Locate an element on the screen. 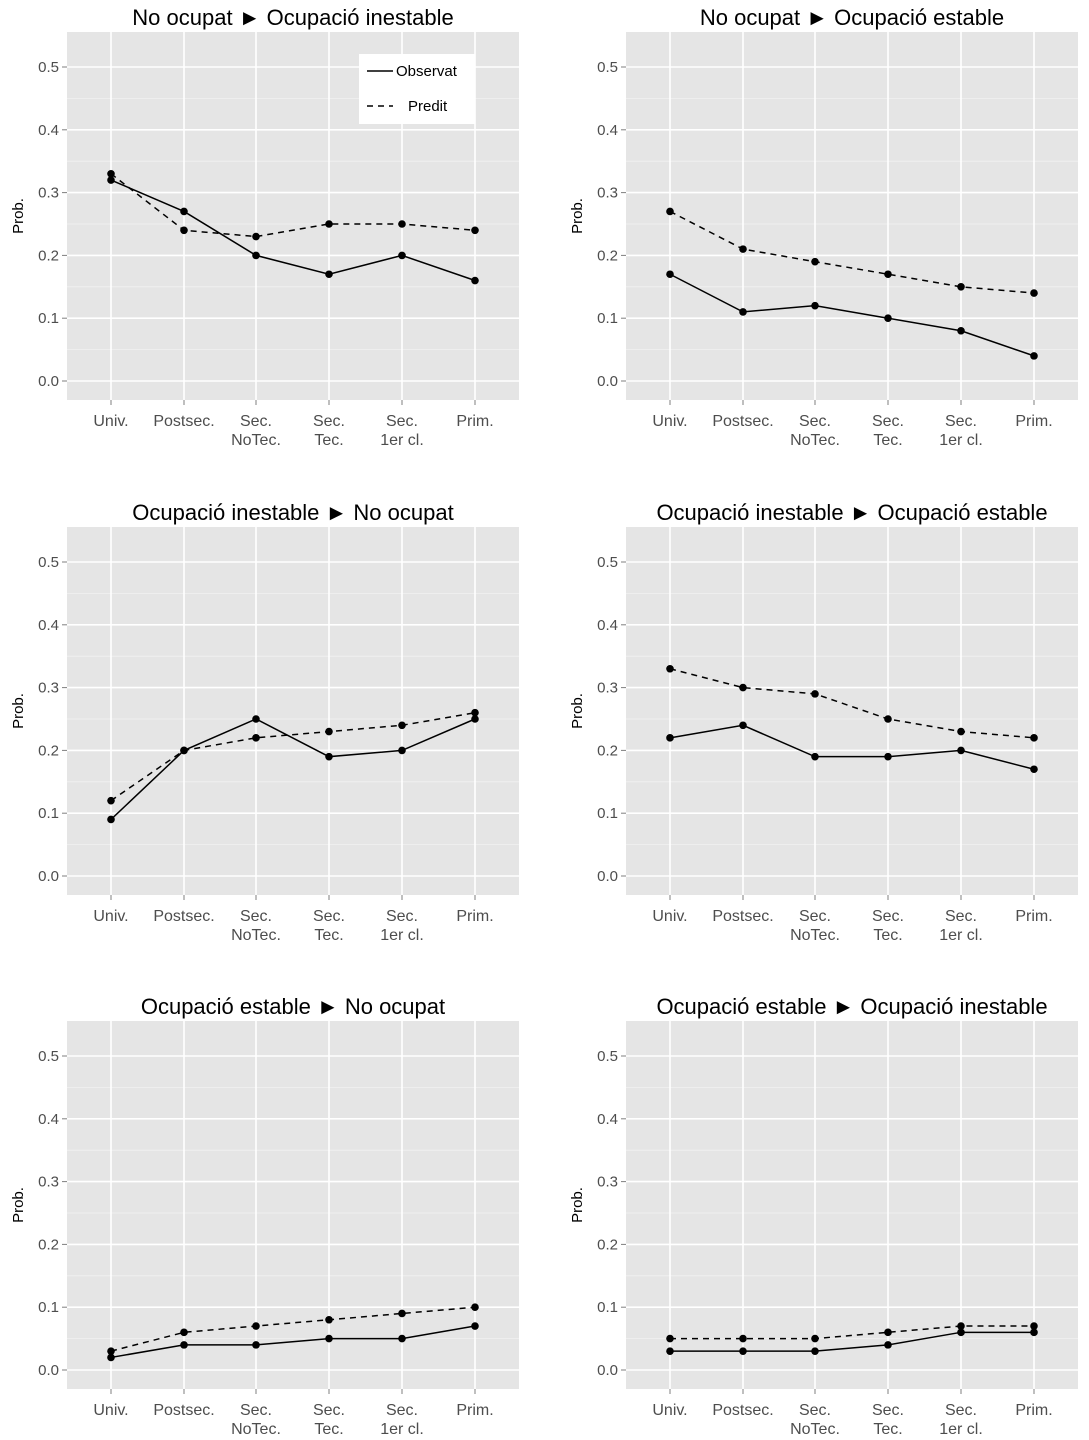 This screenshot has width=1089, height=1440. panel-title: Ocupació inestable ► No ocupat is located at coordinates (292, 512).